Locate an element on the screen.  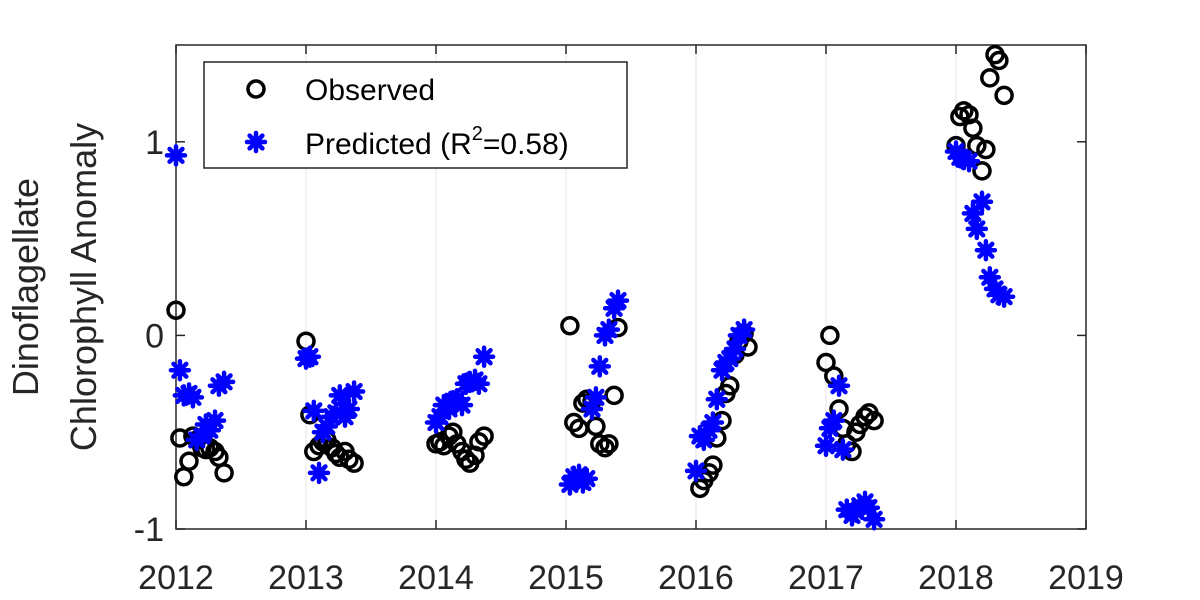
legend-predicted-label: Predicted (R2=0.58) is located at coordinates (437, 142).